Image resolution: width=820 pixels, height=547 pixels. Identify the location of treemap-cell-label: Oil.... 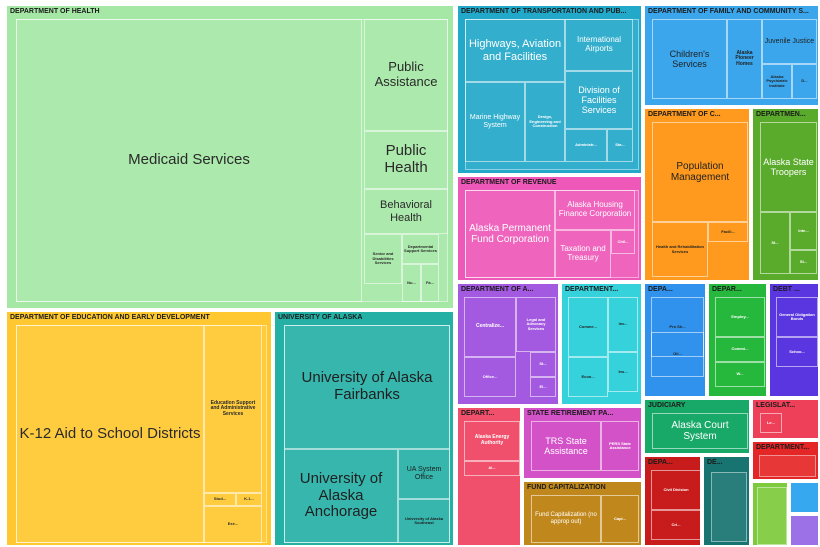
(677, 354).